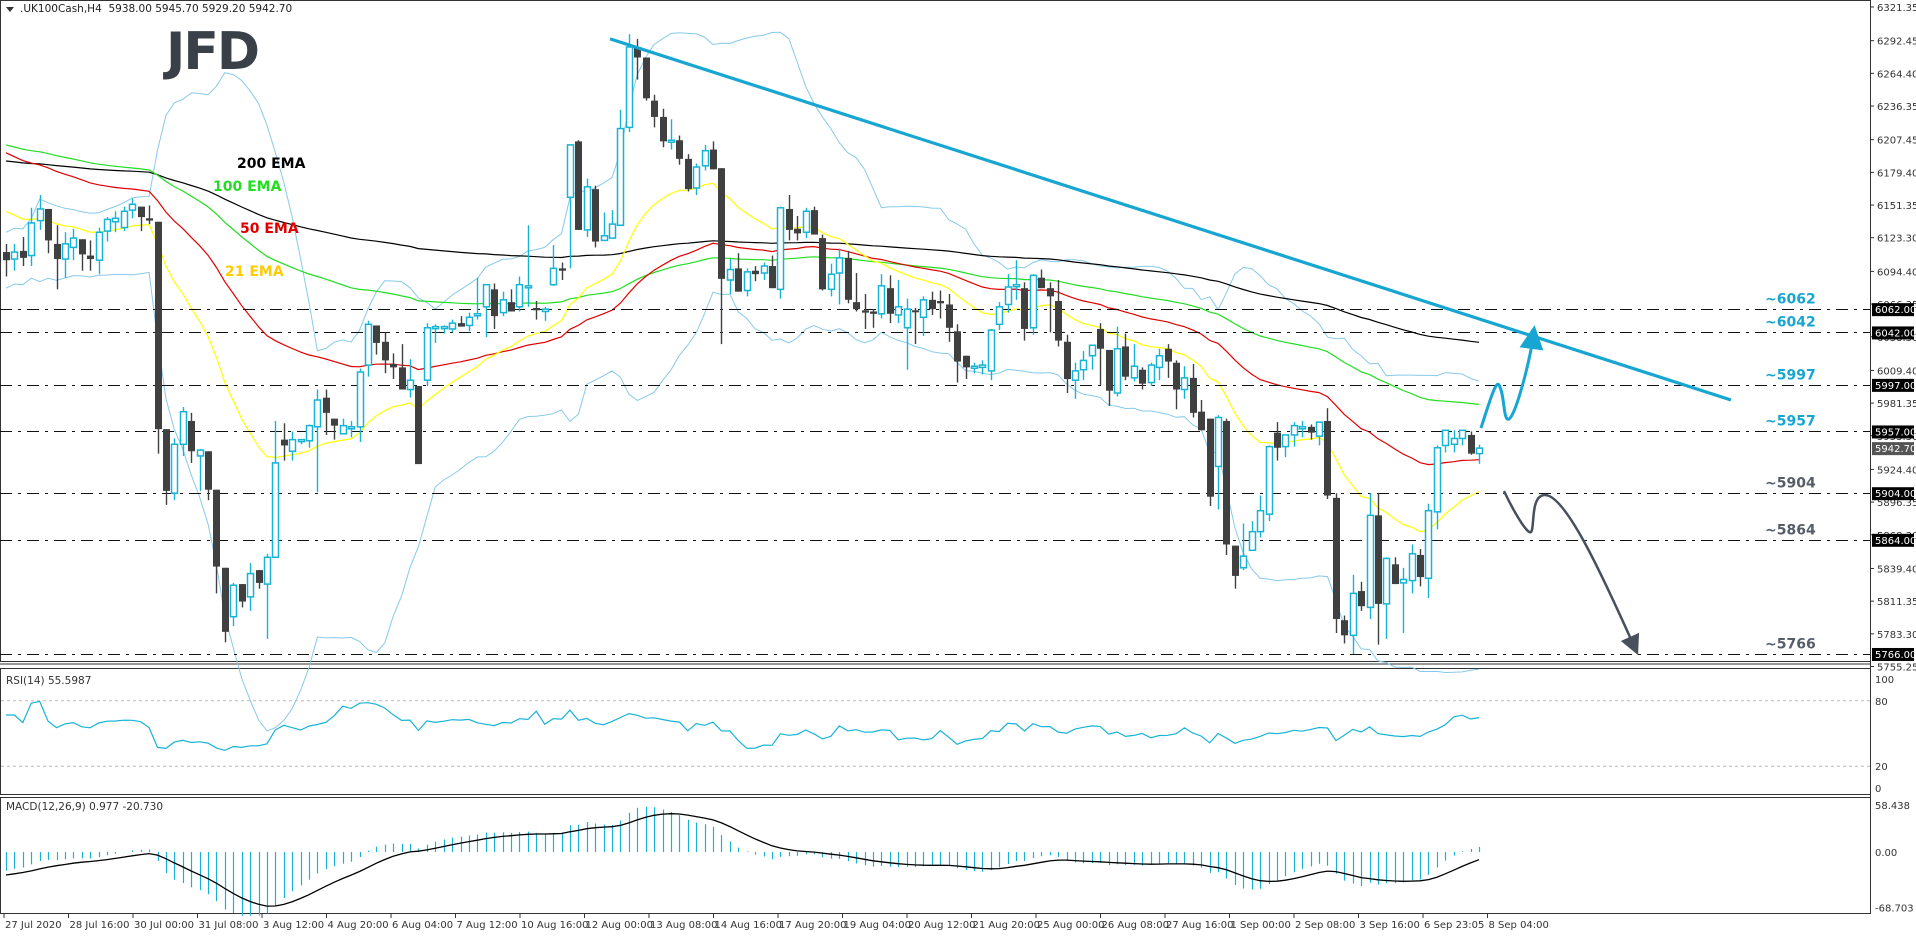 This screenshot has width=1916, height=936. Describe the element at coordinates (1896, 569) in the screenshot. I see `price-tick: 5839.40` at that location.